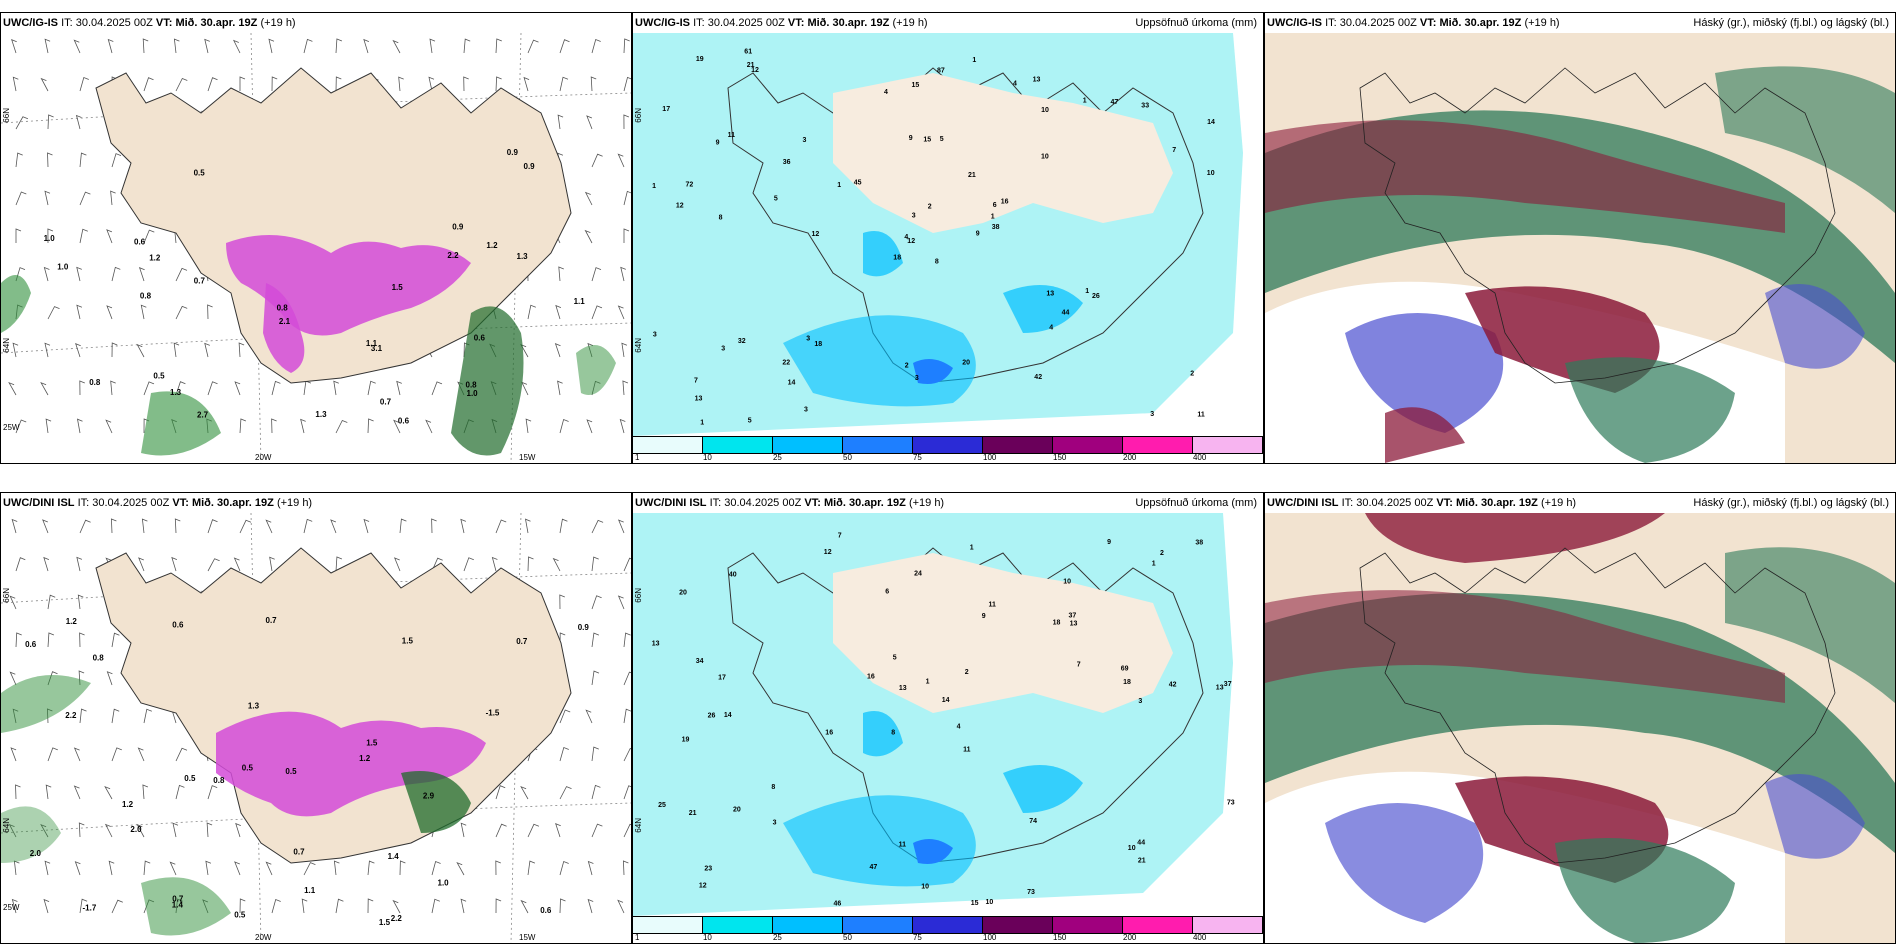  What do you see at coordinates (990, 937) in the screenshot?
I see `legend-label: 100` at bounding box center [990, 937].